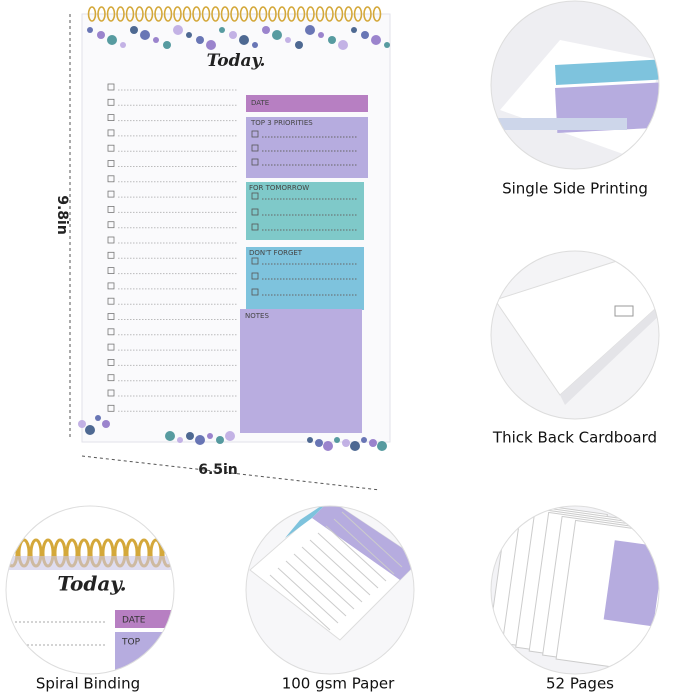  Describe the element at coordinates (338, 684) in the screenshot. I see `feature-label: 100 gsm Paper` at that location.